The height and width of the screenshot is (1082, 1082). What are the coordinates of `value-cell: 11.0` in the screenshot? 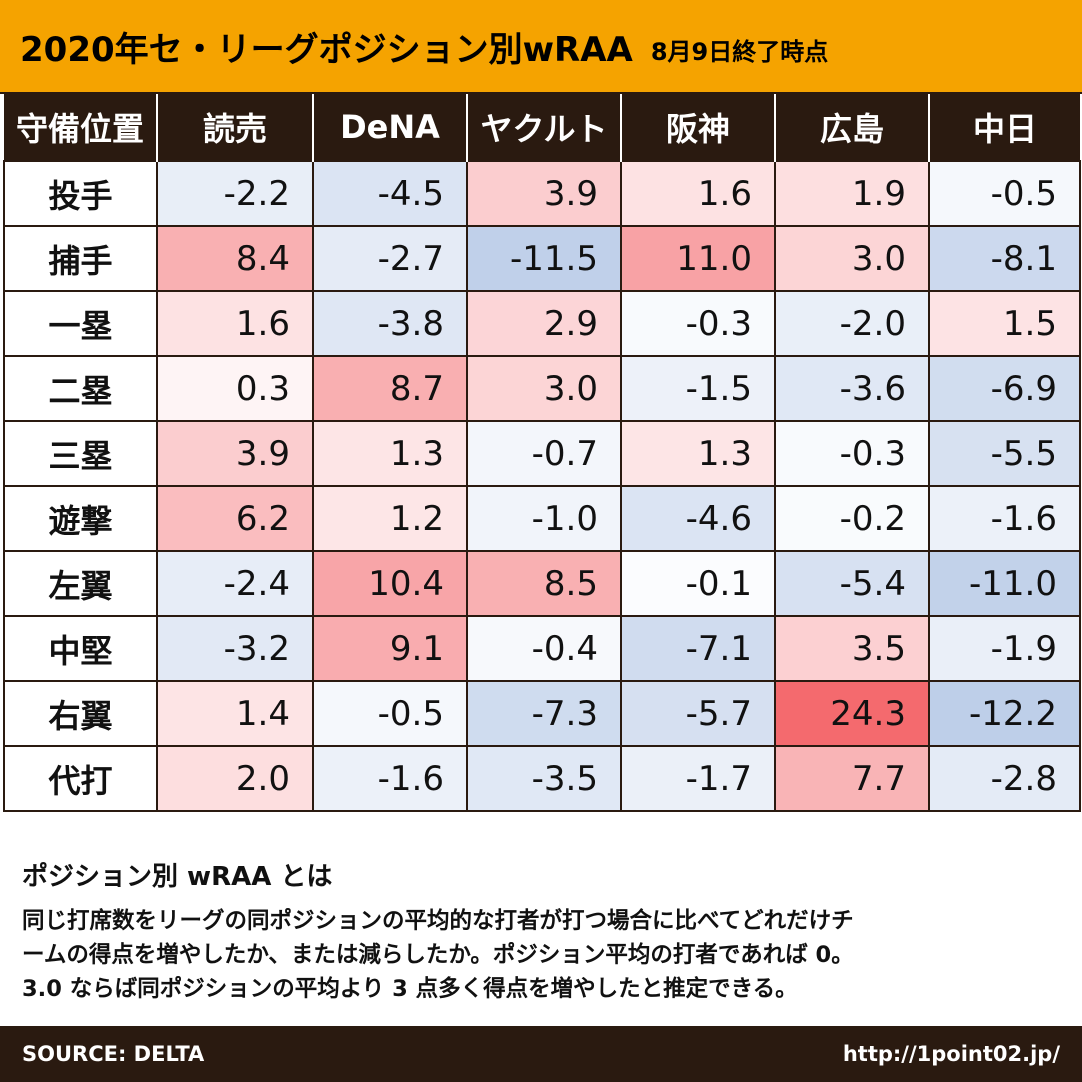 It's located at (698, 258).